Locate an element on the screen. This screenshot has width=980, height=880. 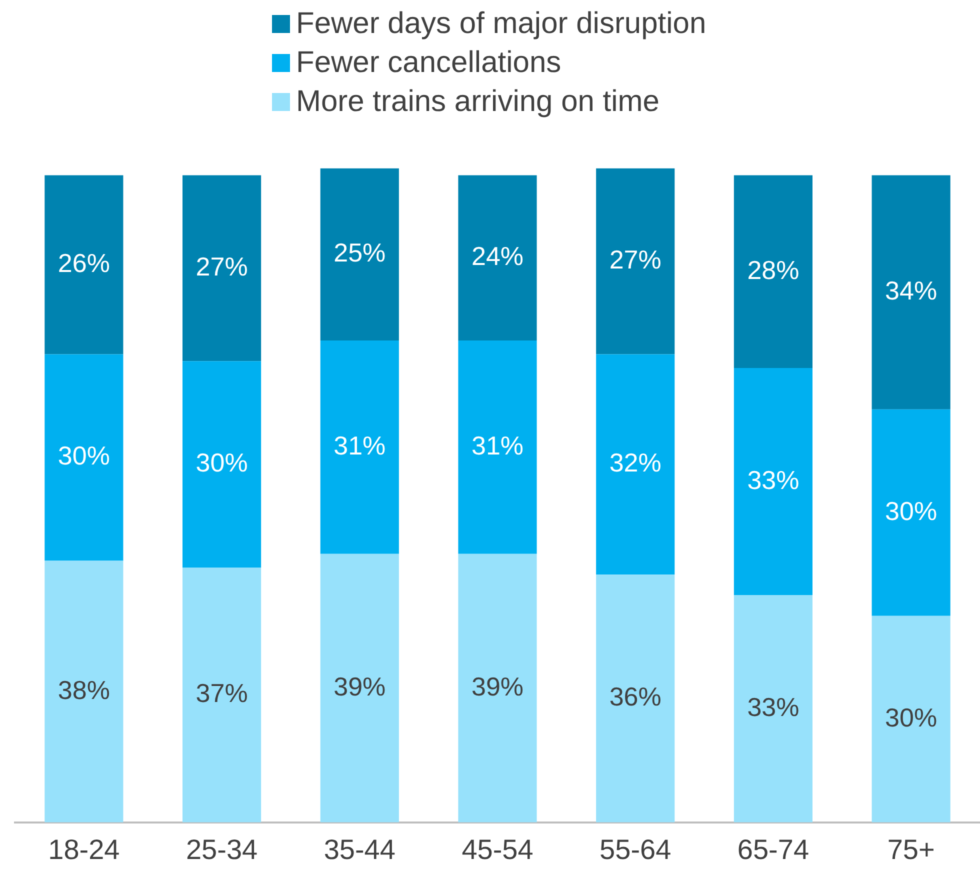
legend-label: More trains arriving on time is located at coordinates (478, 102).